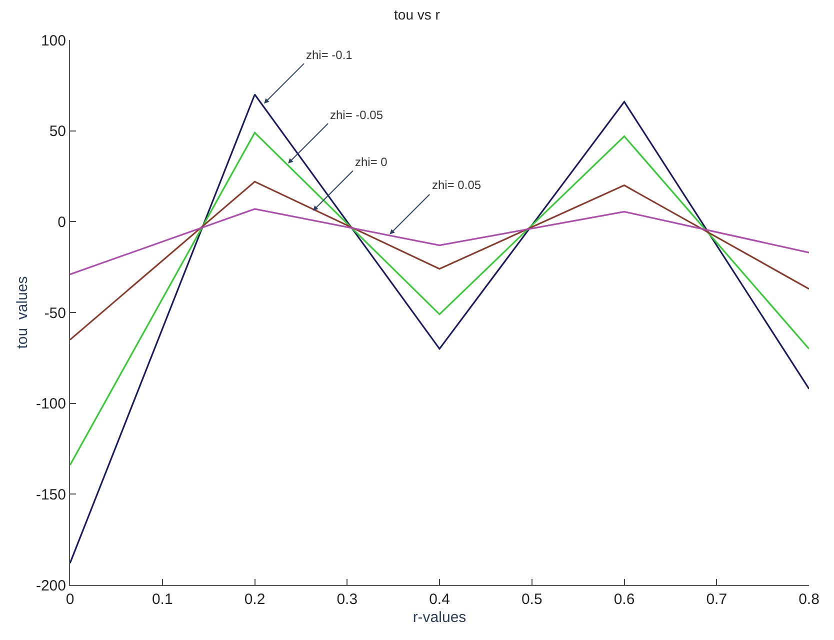 This screenshot has height=640, width=834. What do you see at coordinates (357, 115) in the screenshot?
I see `annotation: zhi= -0.05` at bounding box center [357, 115].